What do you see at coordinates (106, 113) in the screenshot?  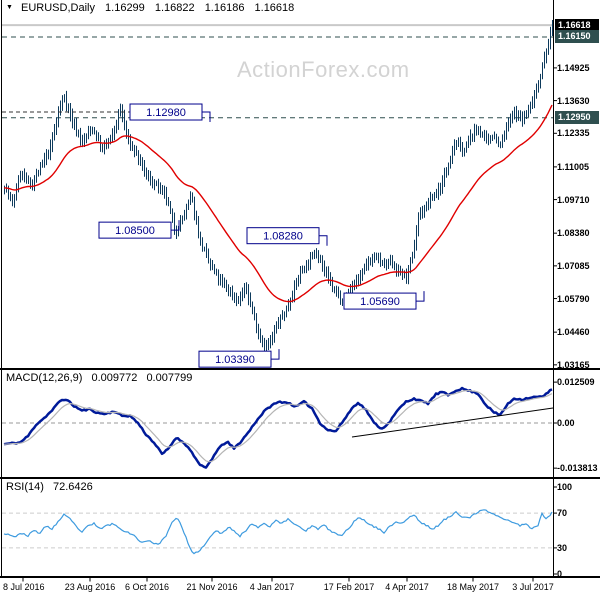 I see `price-annotation: 1.12980` at bounding box center [106, 113].